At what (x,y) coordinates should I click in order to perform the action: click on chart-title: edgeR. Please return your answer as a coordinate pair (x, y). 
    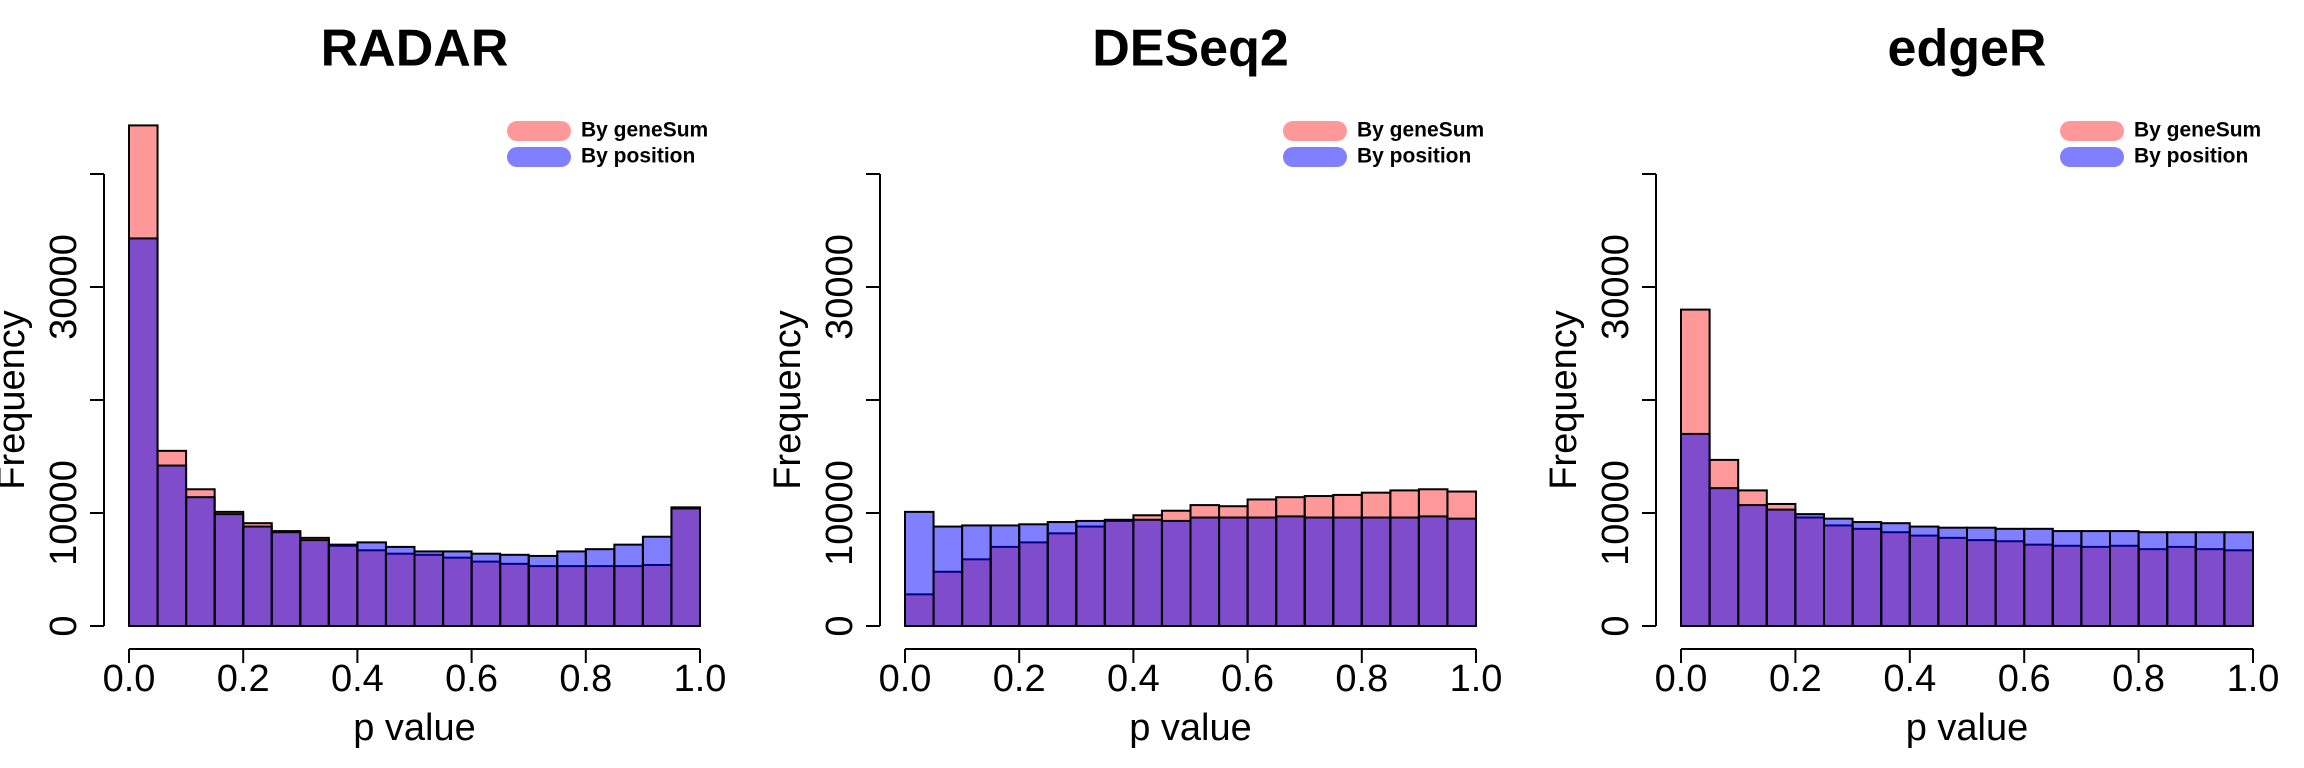
    Looking at the image, I should click on (1967, 49).